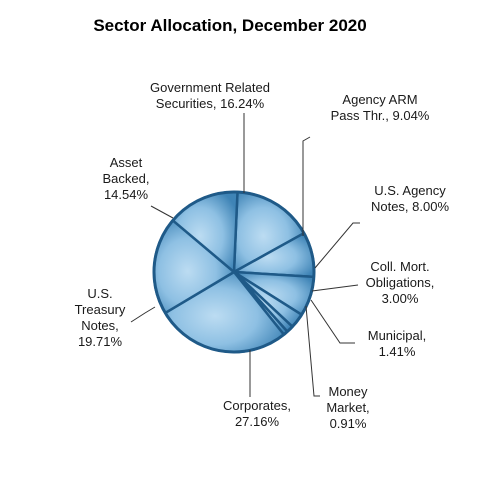  I want to click on slice-label-text: Municipal, 1.41%, so click(397, 343).